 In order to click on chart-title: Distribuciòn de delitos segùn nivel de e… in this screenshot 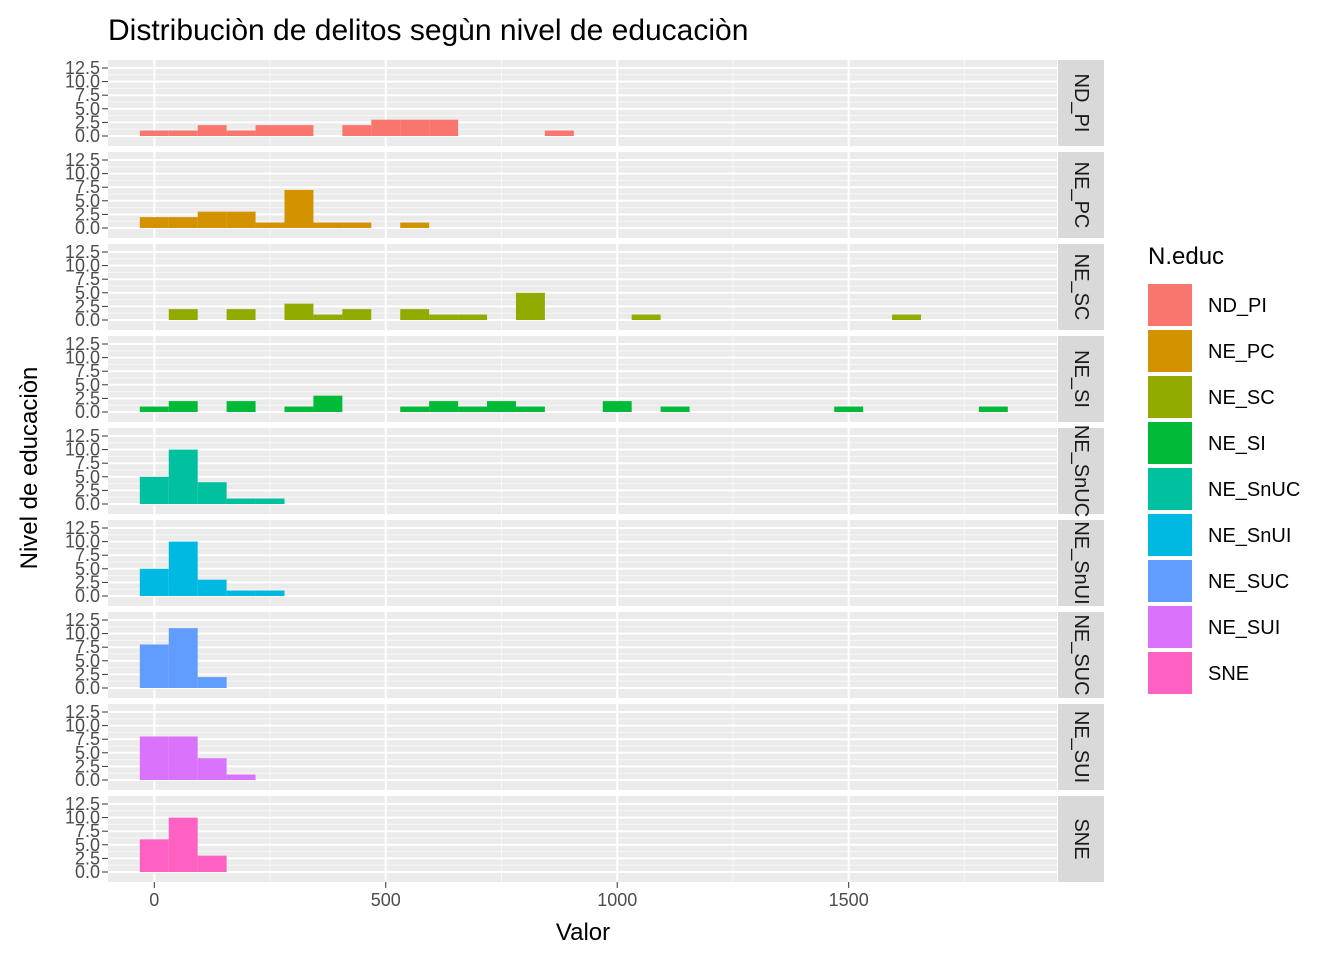, I will do `click(428, 30)`.